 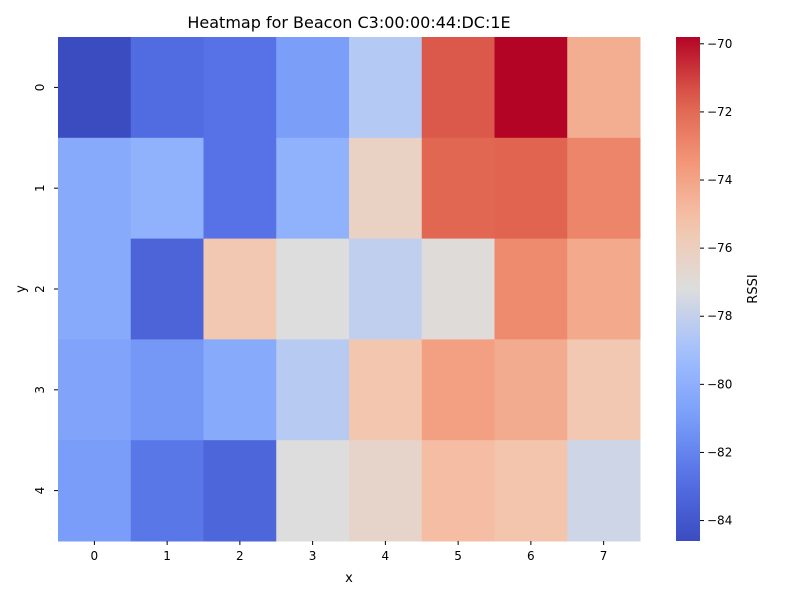 I want to click on colorbar-tick-label: −72, so click(x=719, y=112).